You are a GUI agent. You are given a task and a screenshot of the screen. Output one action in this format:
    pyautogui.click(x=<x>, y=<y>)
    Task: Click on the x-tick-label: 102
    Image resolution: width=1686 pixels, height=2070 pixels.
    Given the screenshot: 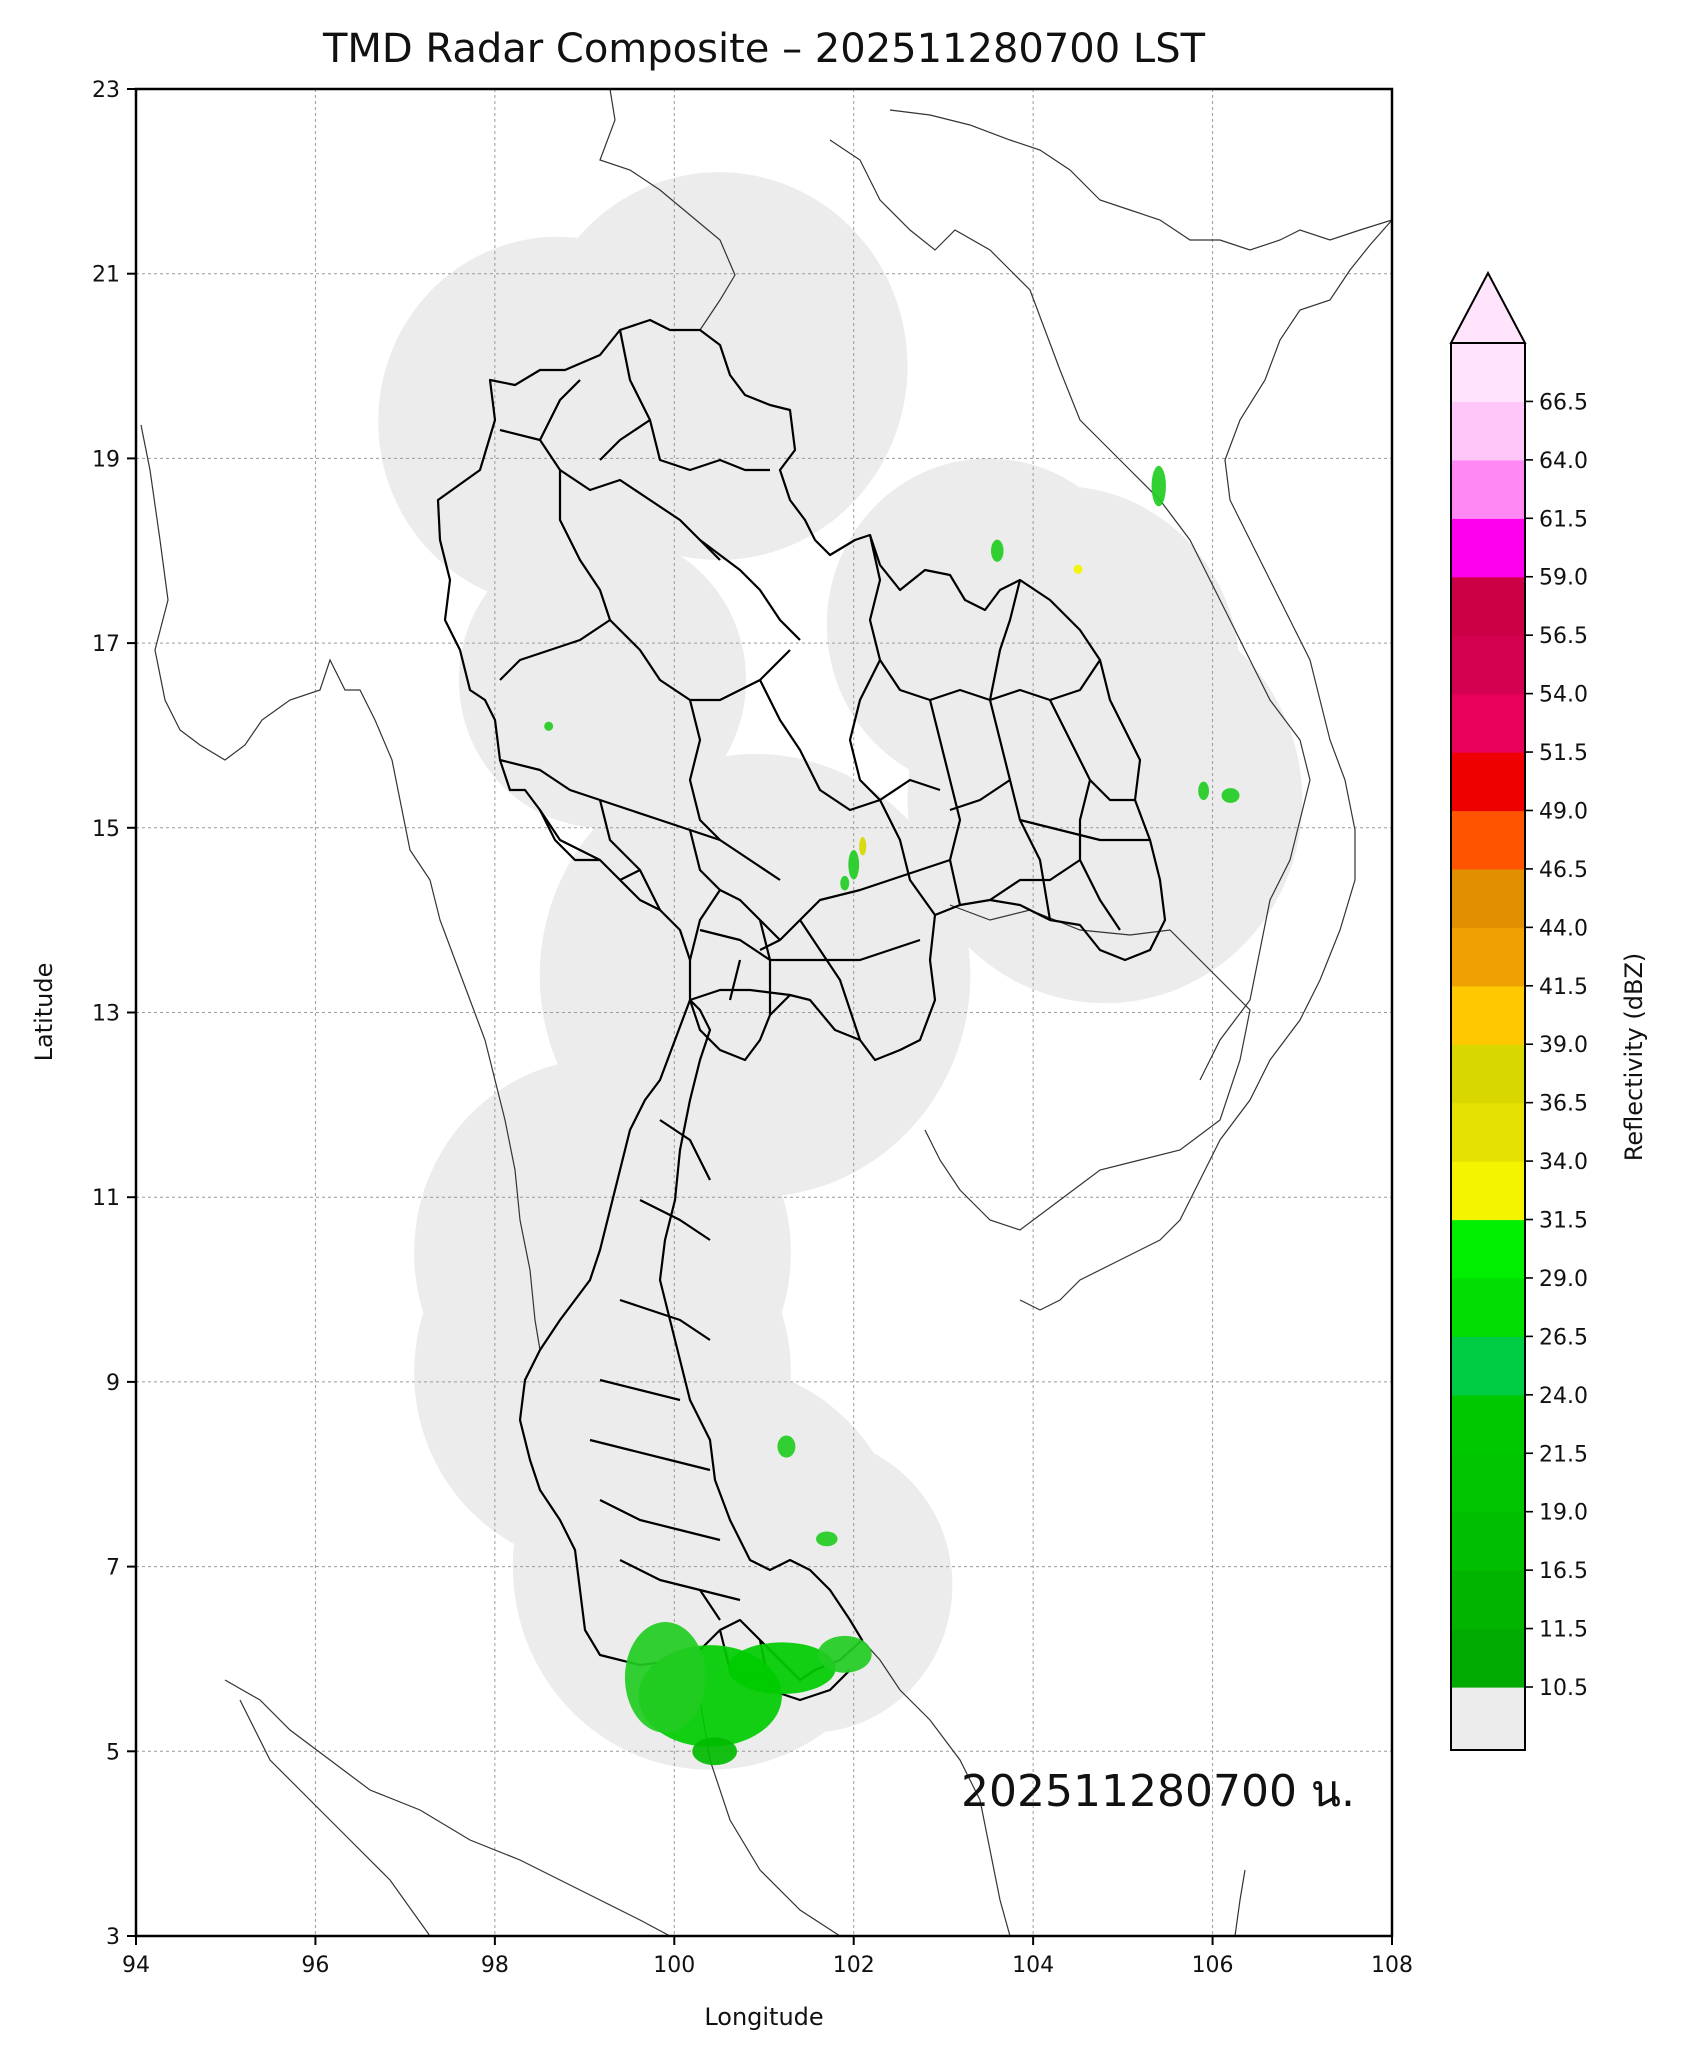 What is the action you would take?
    pyautogui.click(x=854, y=1965)
    